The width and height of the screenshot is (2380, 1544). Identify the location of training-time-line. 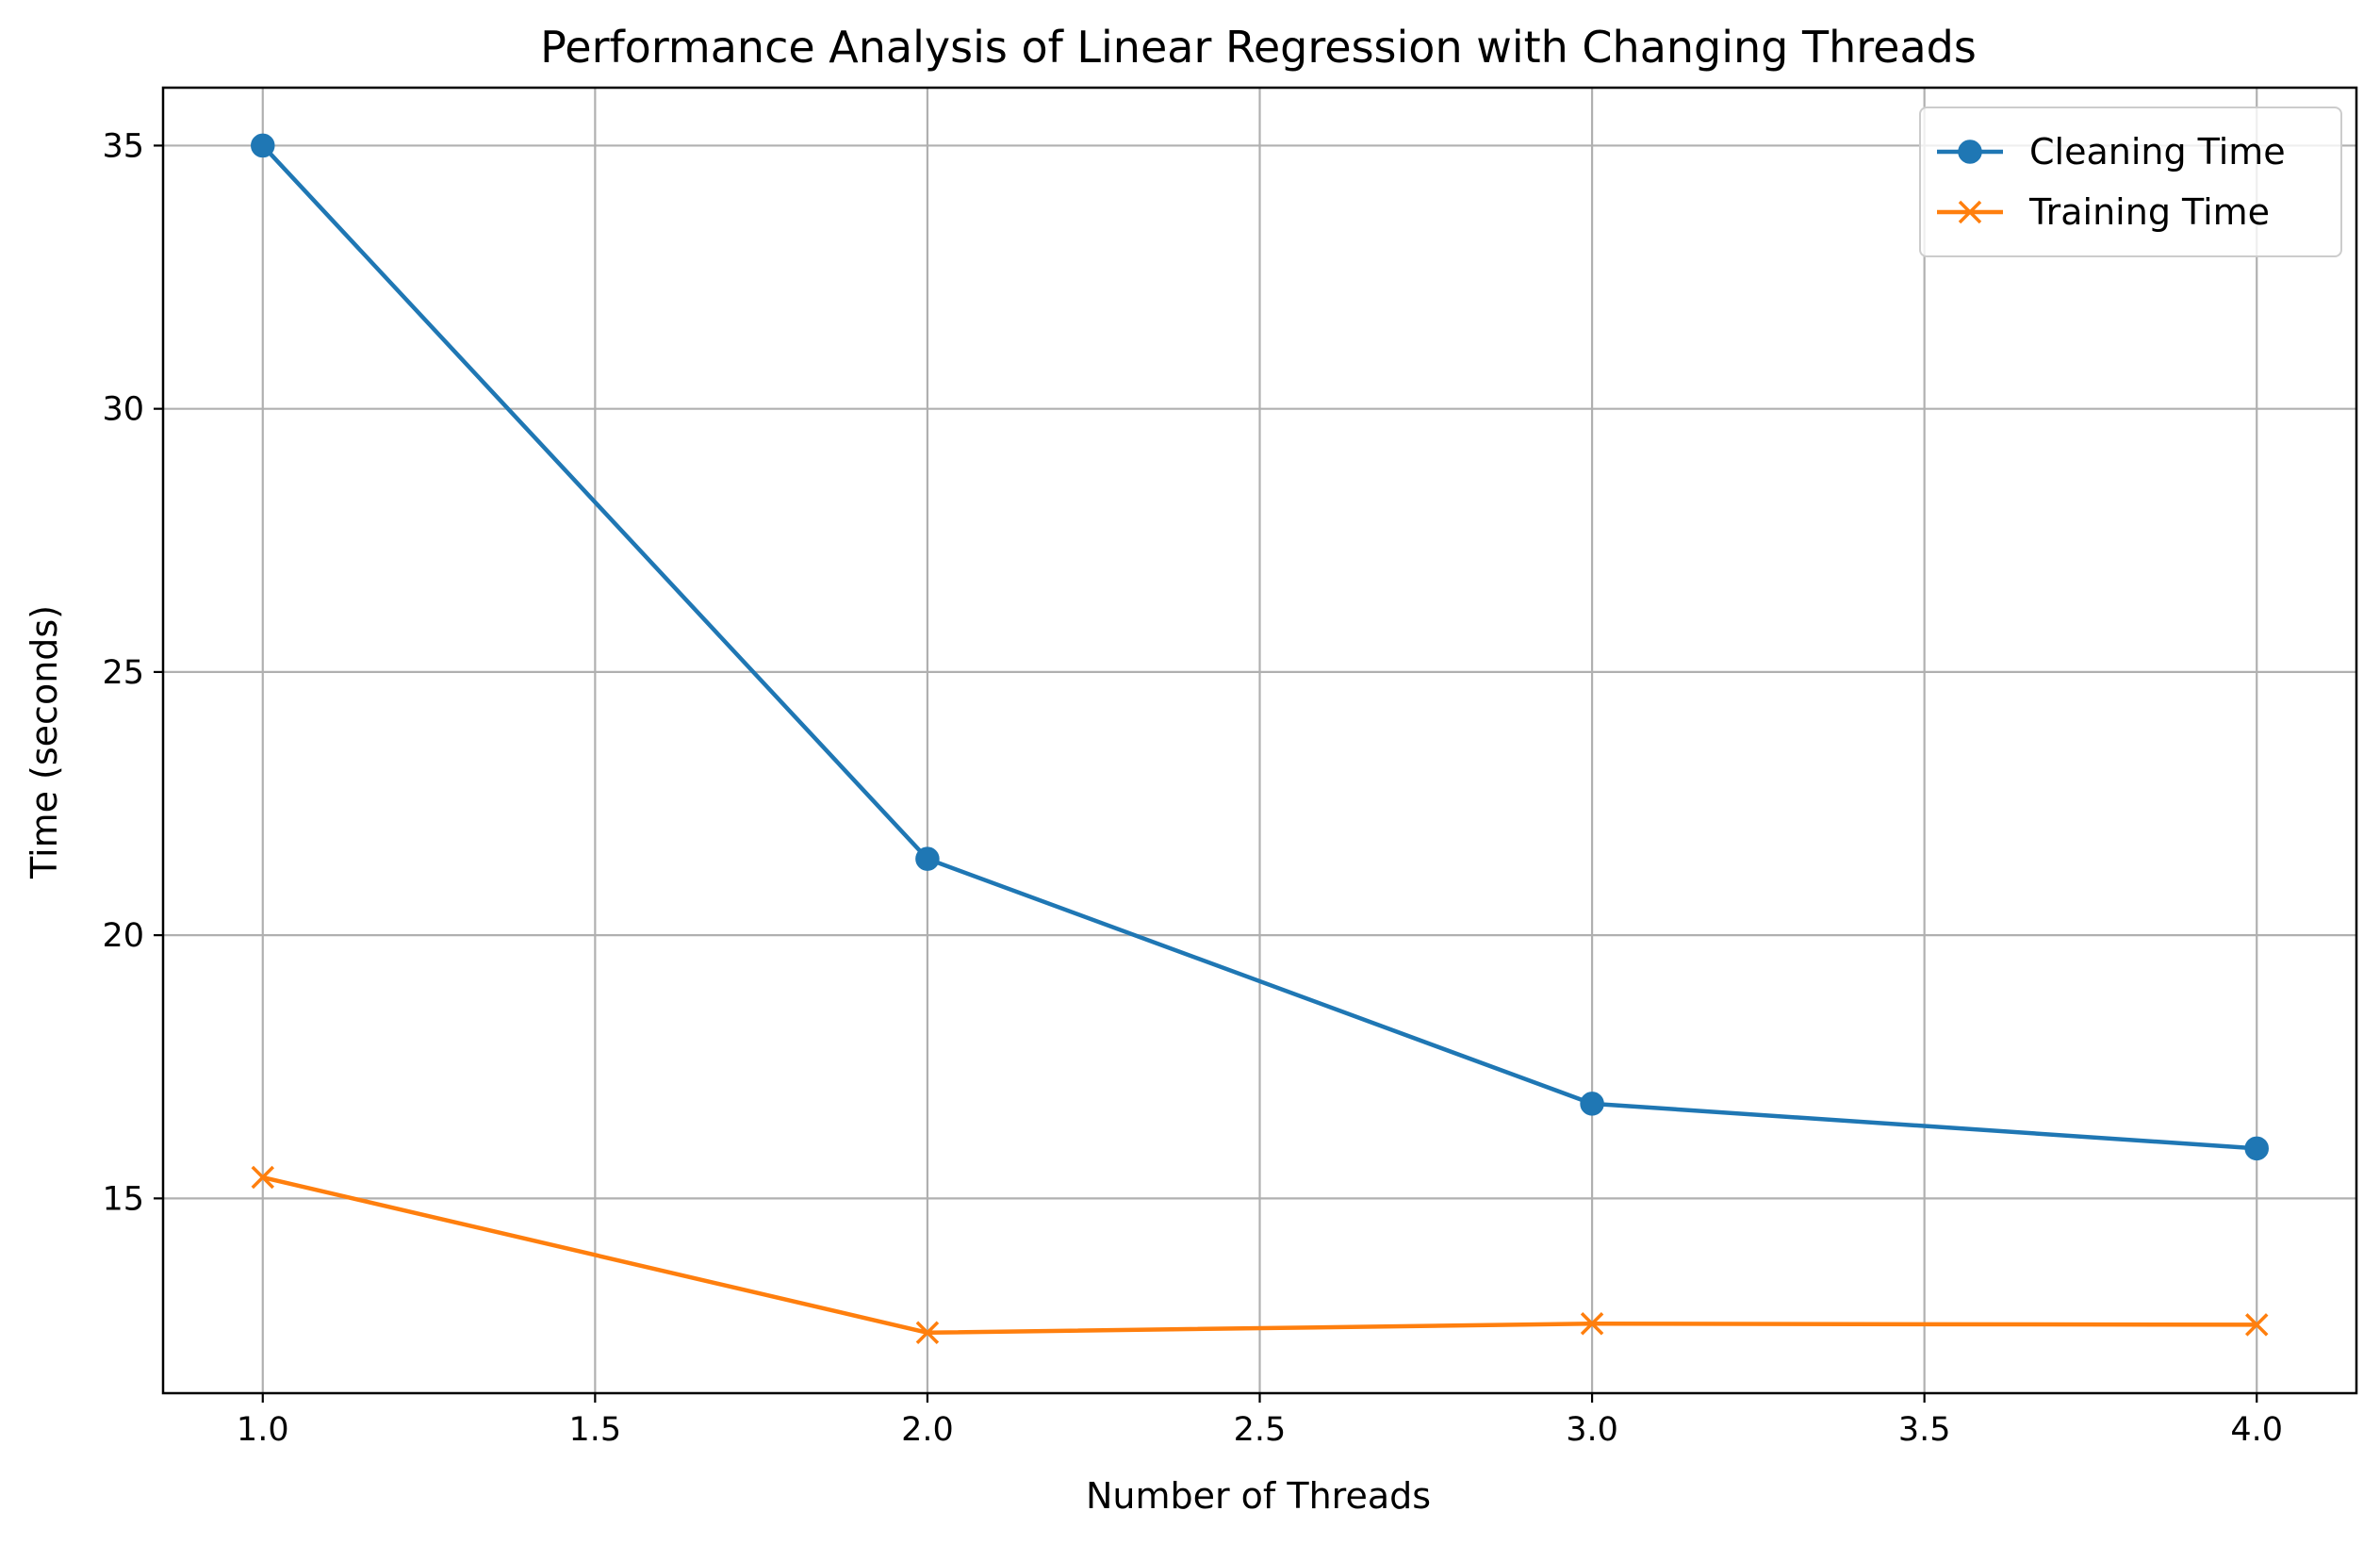
(1259, 1255).